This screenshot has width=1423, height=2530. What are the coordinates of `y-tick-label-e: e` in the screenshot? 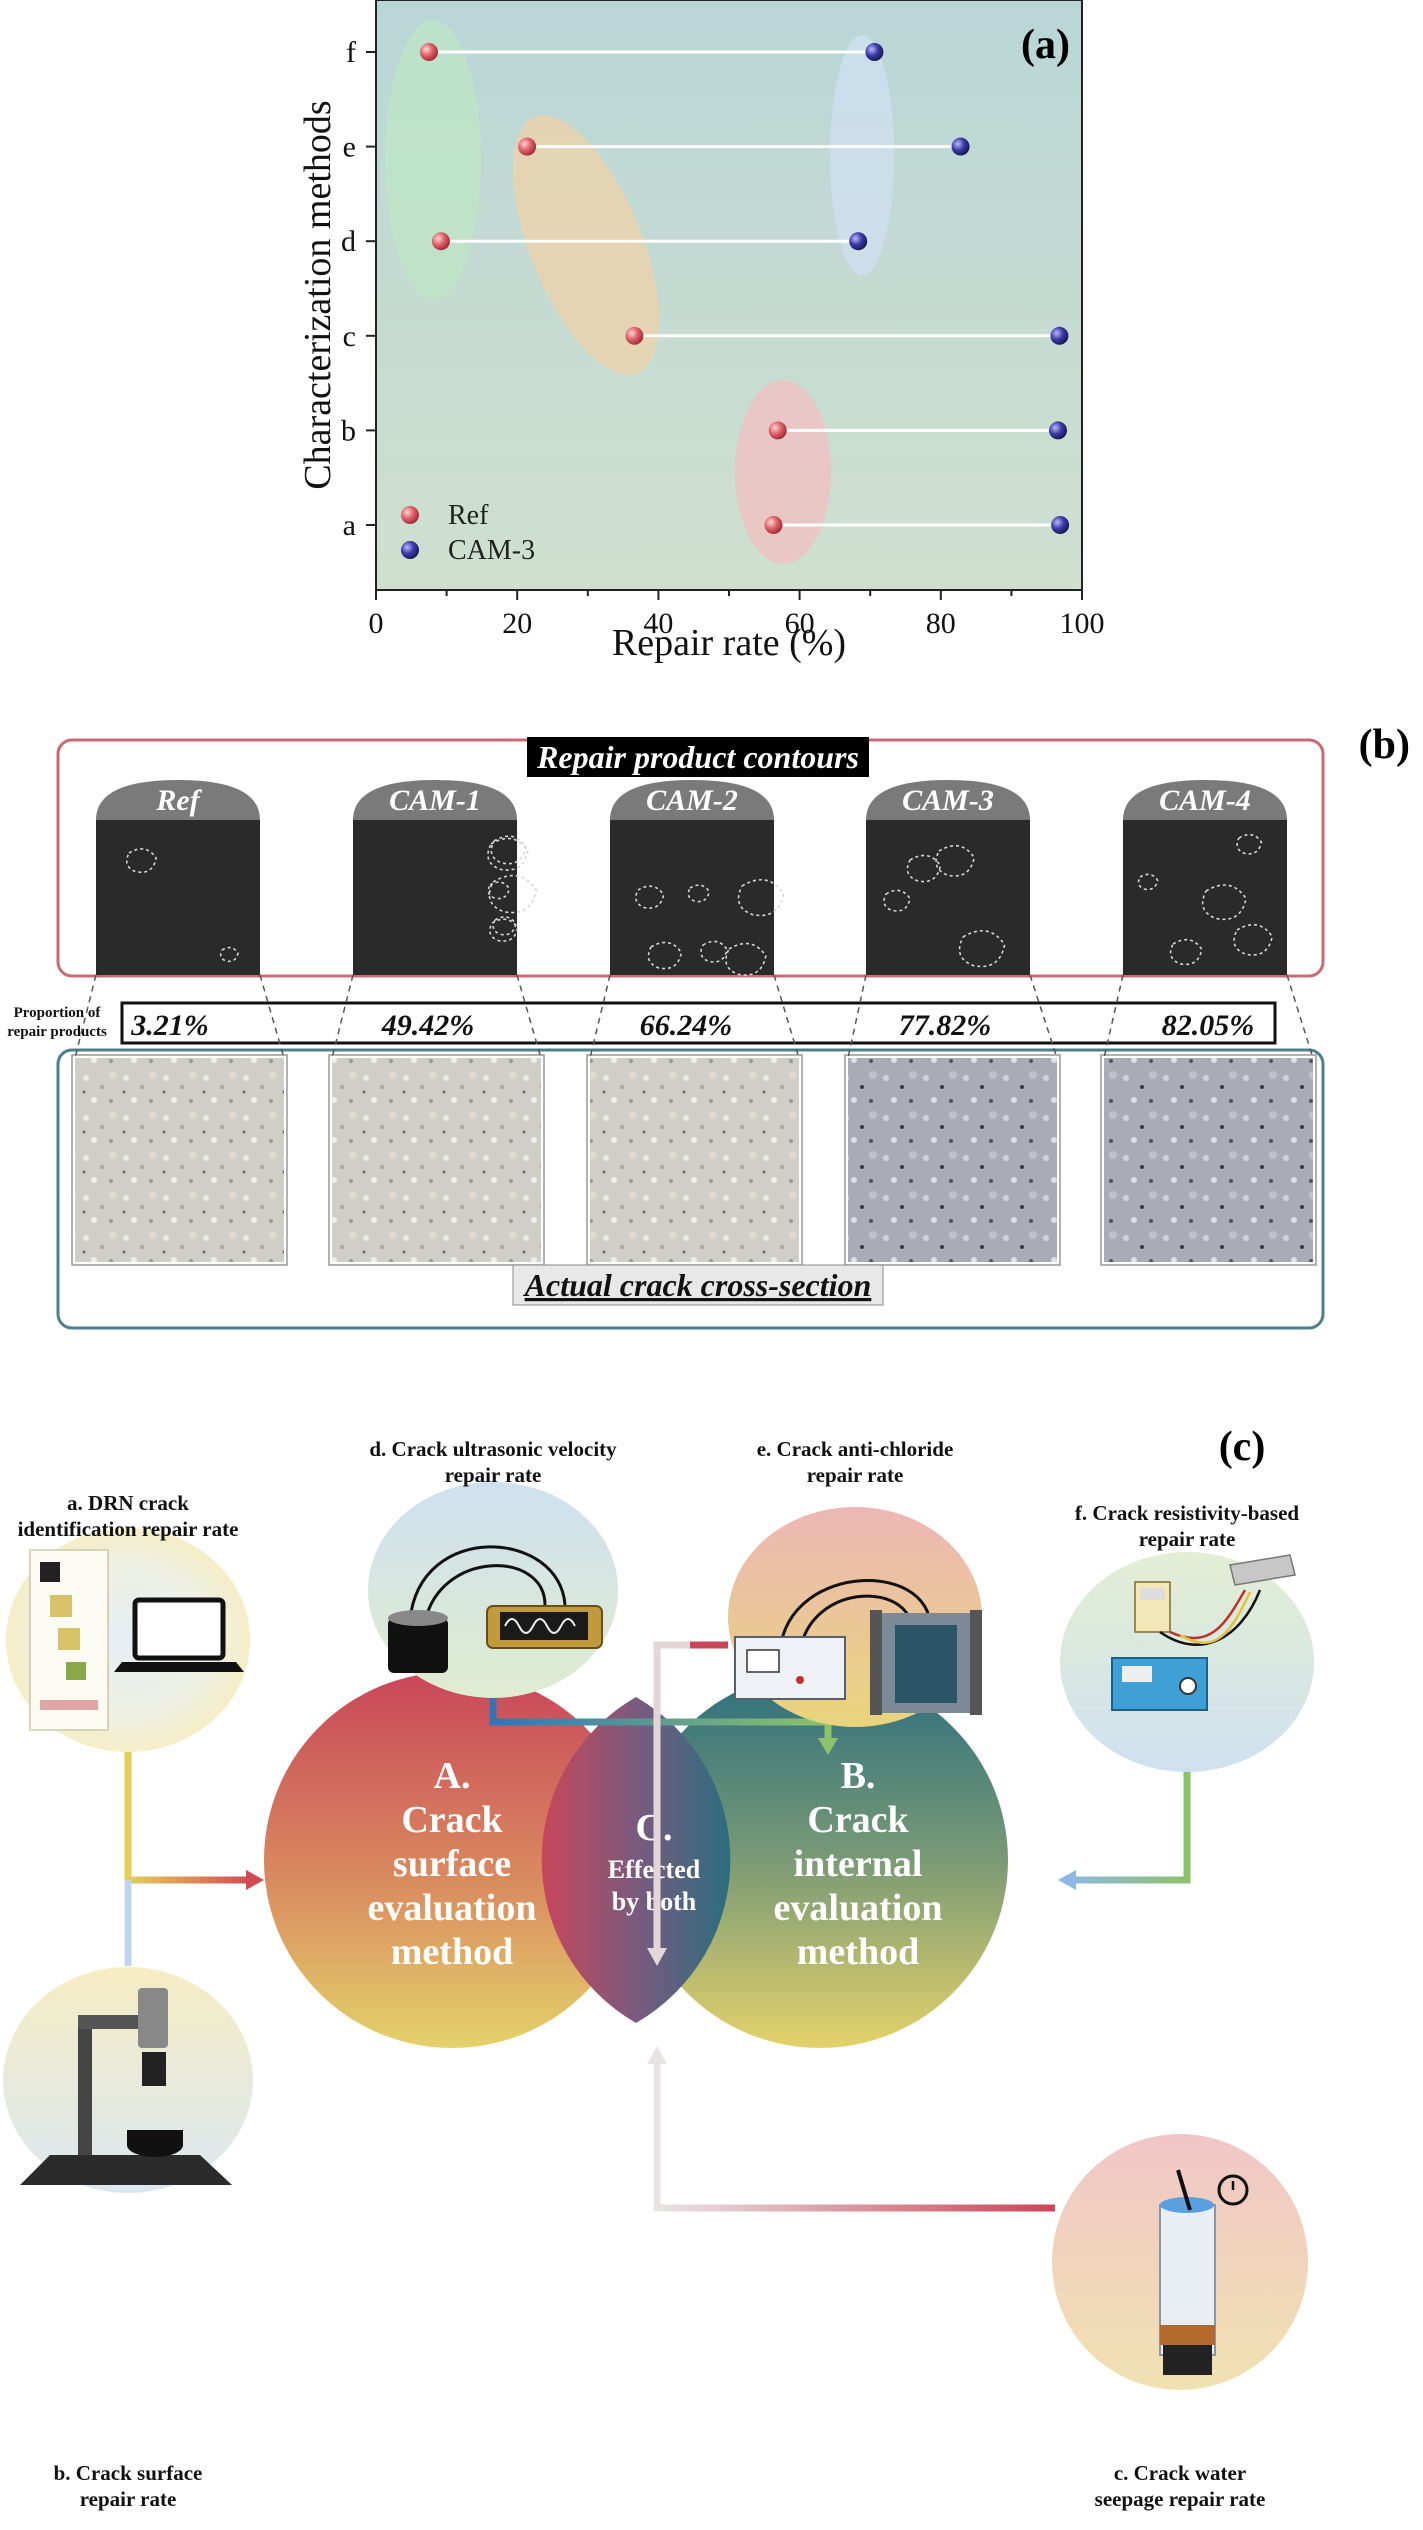 It's located at (349, 147).